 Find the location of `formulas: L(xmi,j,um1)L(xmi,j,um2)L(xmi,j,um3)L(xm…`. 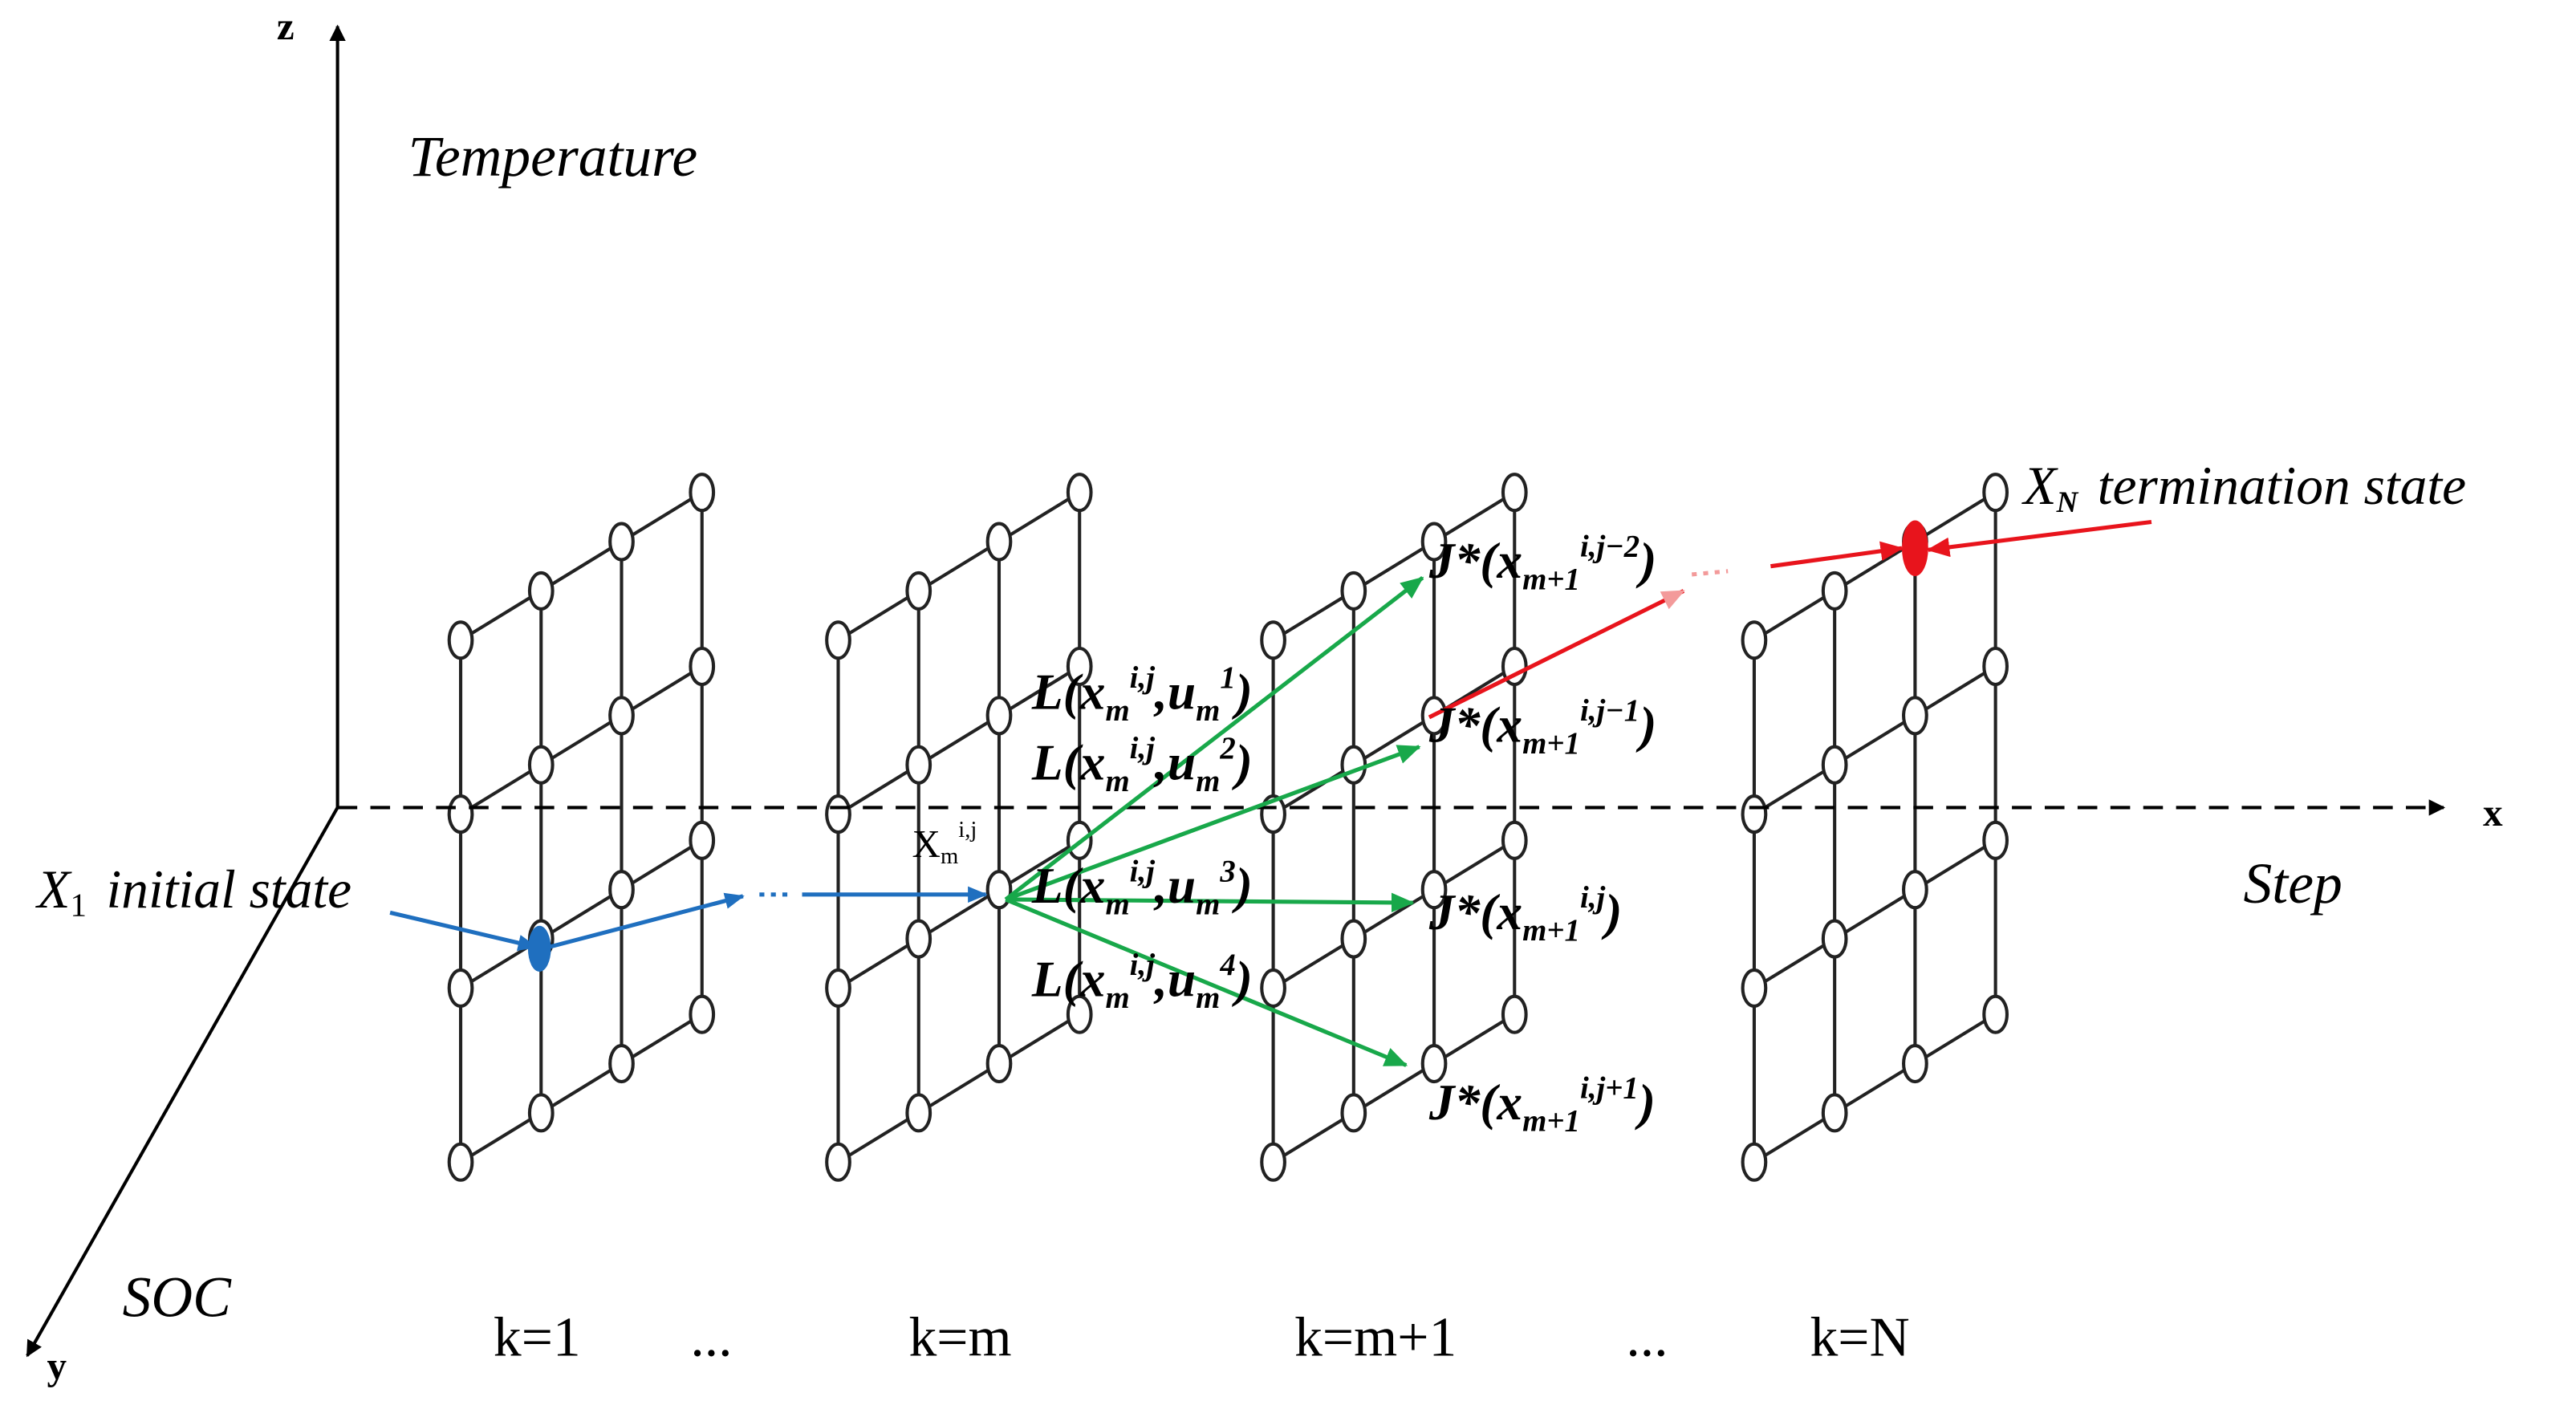

formulas: L(xmi,j,um1)L(xmi,j,um2)L(xmi,j,um3)L(xm… is located at coordinates (1343, 833).